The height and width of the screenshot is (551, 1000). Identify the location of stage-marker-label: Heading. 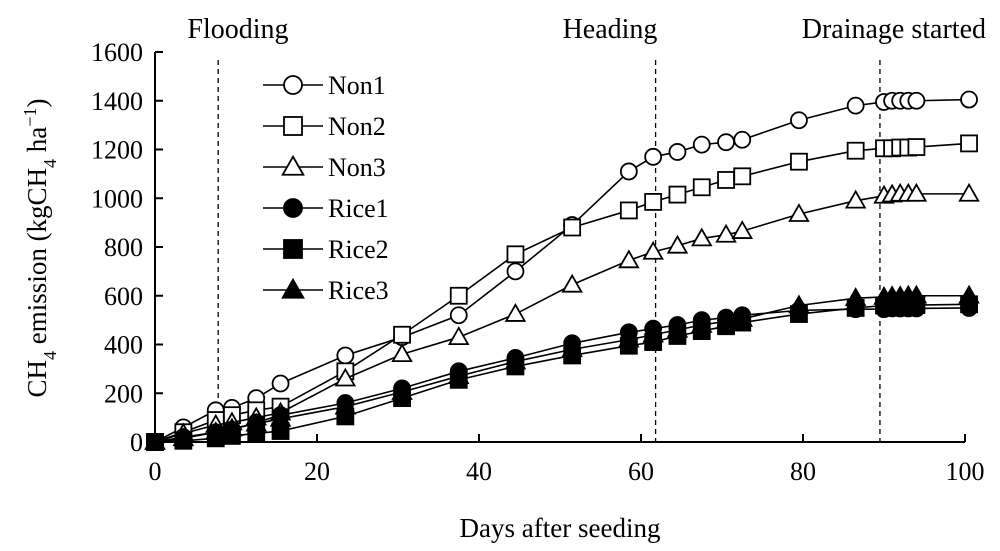
(610, 29).